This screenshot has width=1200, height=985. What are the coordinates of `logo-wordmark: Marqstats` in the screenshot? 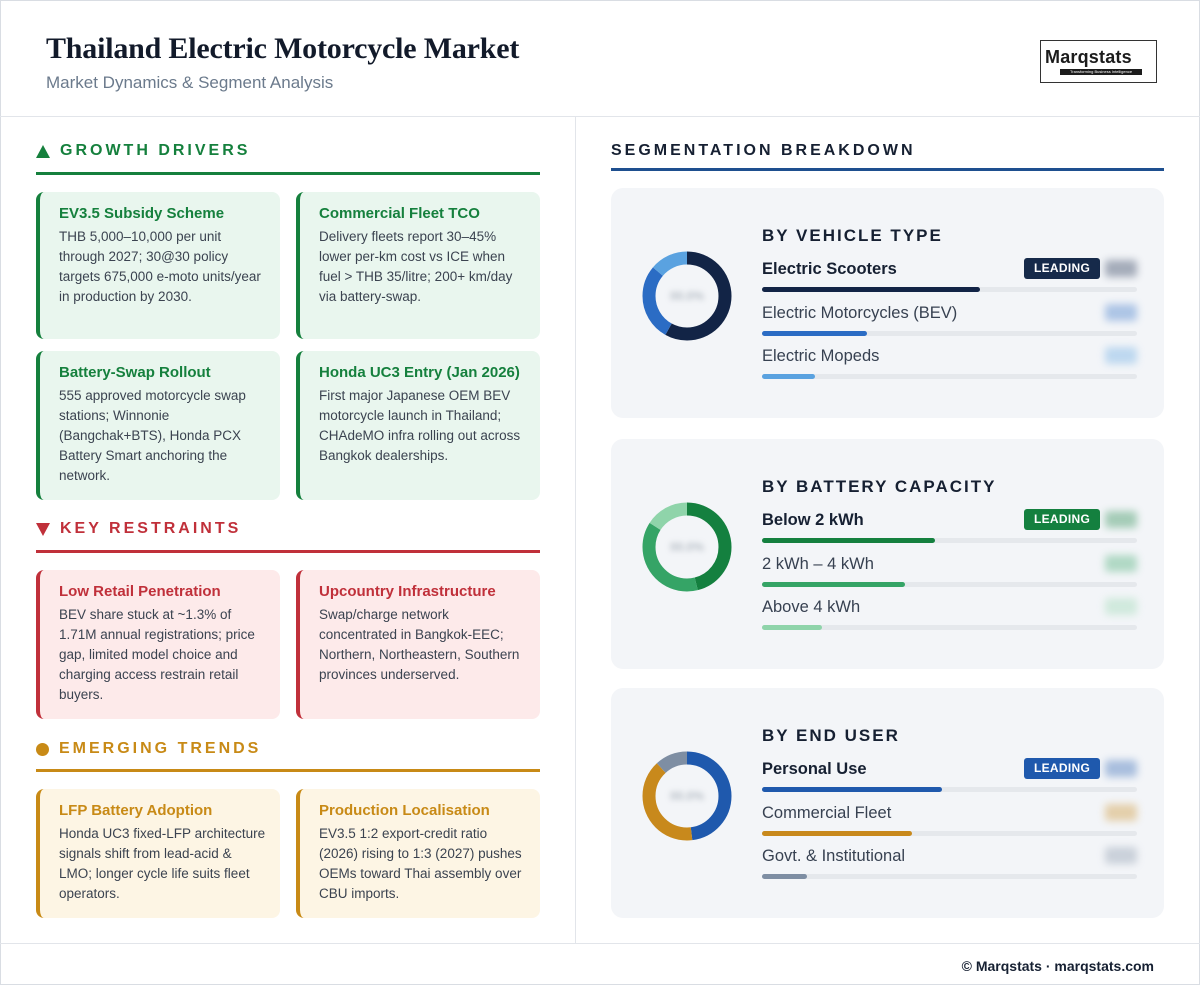 It's located at (1088, 57).